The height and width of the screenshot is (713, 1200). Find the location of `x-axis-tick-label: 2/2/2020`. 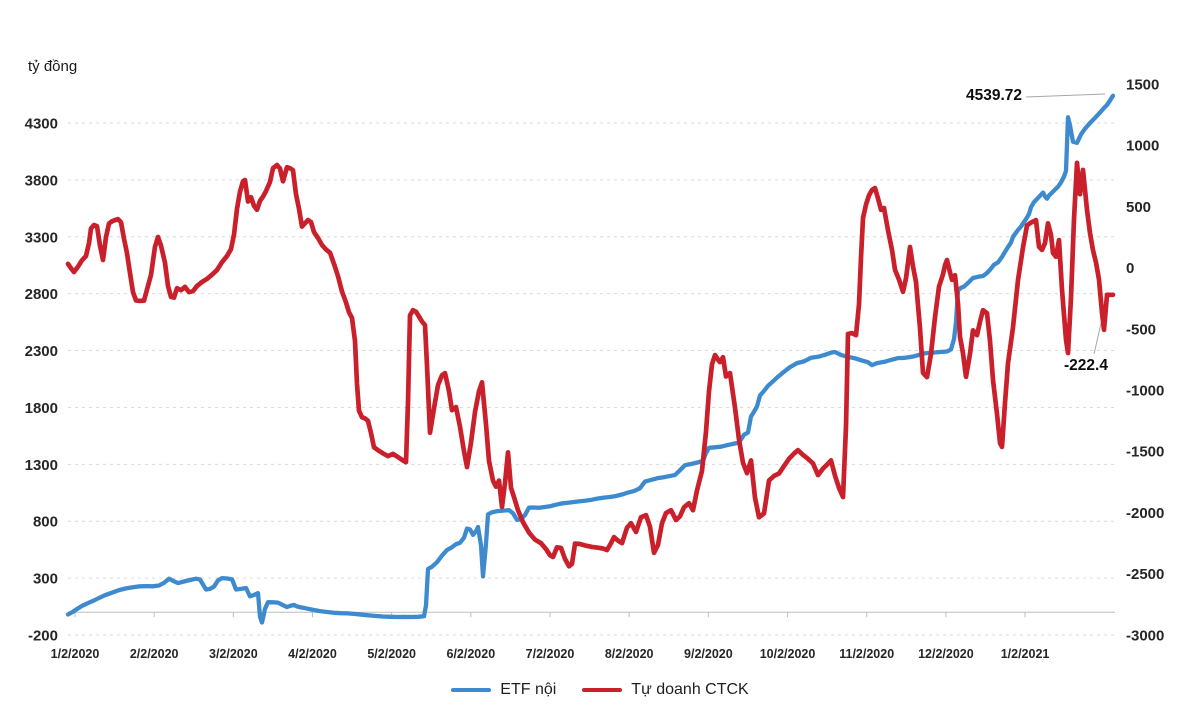

x-axis-tick-label: 2/2/2020 is located at coordinates (154, 654).